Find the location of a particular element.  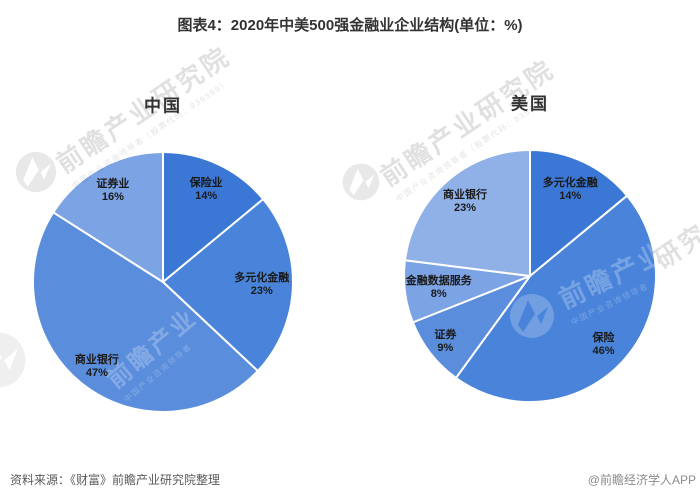

source-note: 资料来源：《财富》前瞻产业研究院整理 is located at coordinates (115, 480).